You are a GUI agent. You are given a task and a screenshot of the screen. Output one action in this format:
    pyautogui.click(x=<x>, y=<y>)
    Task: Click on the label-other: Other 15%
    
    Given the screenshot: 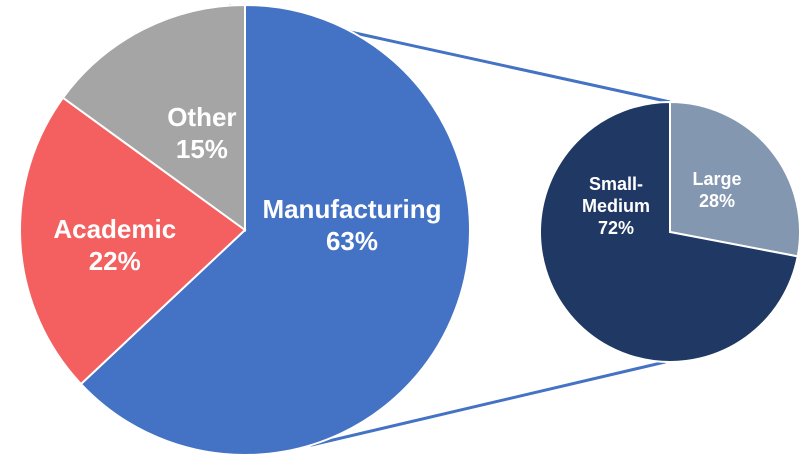 What is the action you would take?
    pyautogui.click(x=201, y=133)
    